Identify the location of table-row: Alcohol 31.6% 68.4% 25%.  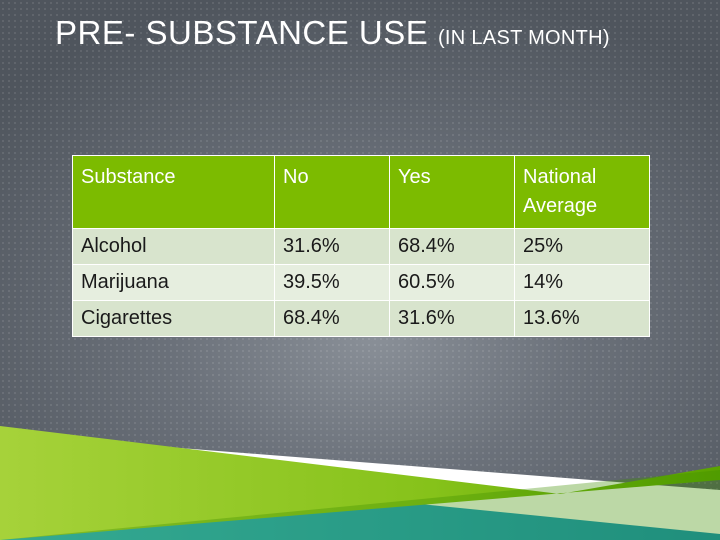
(361, 246).